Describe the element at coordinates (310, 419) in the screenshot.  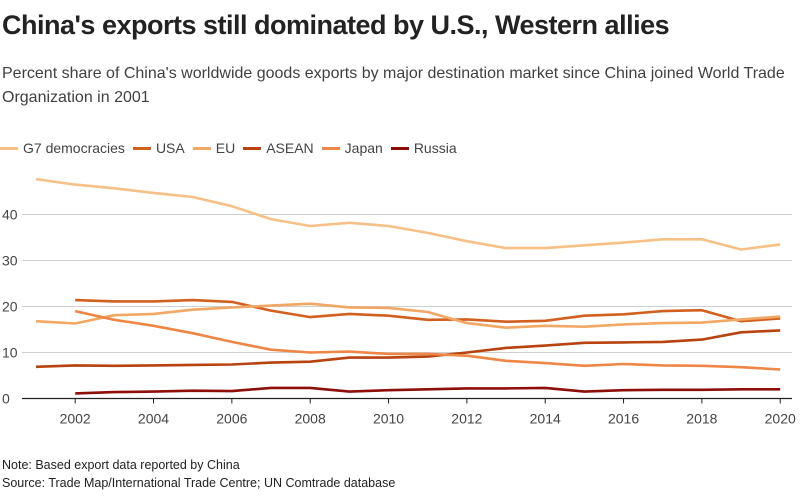
I see `x-tick-label: 2008` at that location.